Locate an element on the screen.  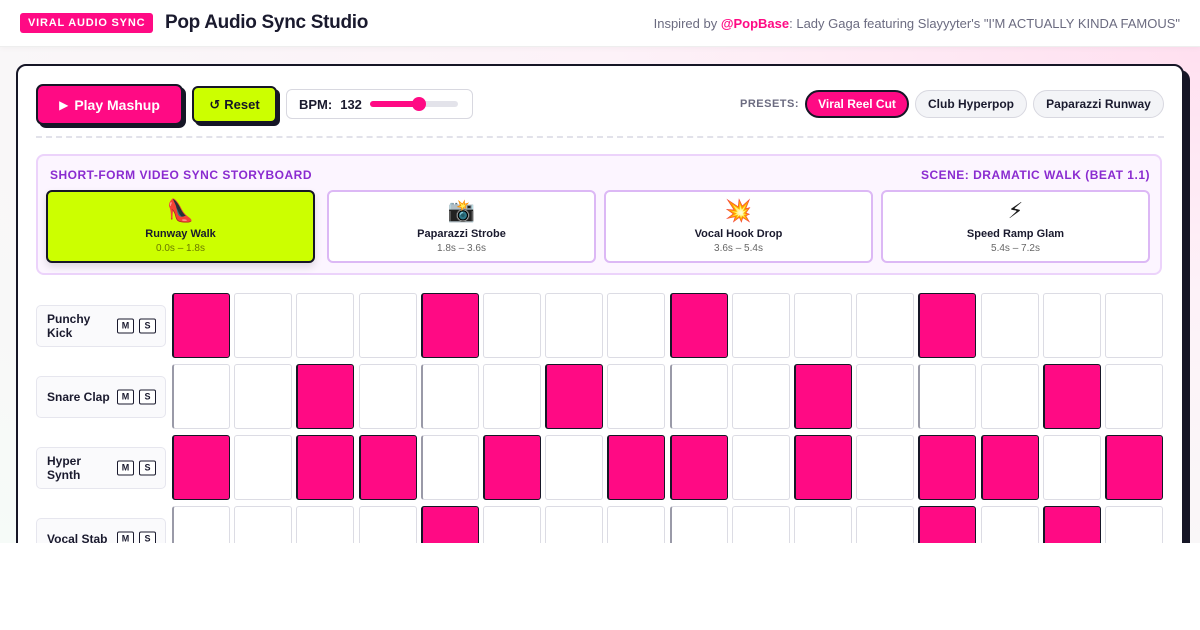
track-label: Snare Clap M S is located at coordinates (101, 397).